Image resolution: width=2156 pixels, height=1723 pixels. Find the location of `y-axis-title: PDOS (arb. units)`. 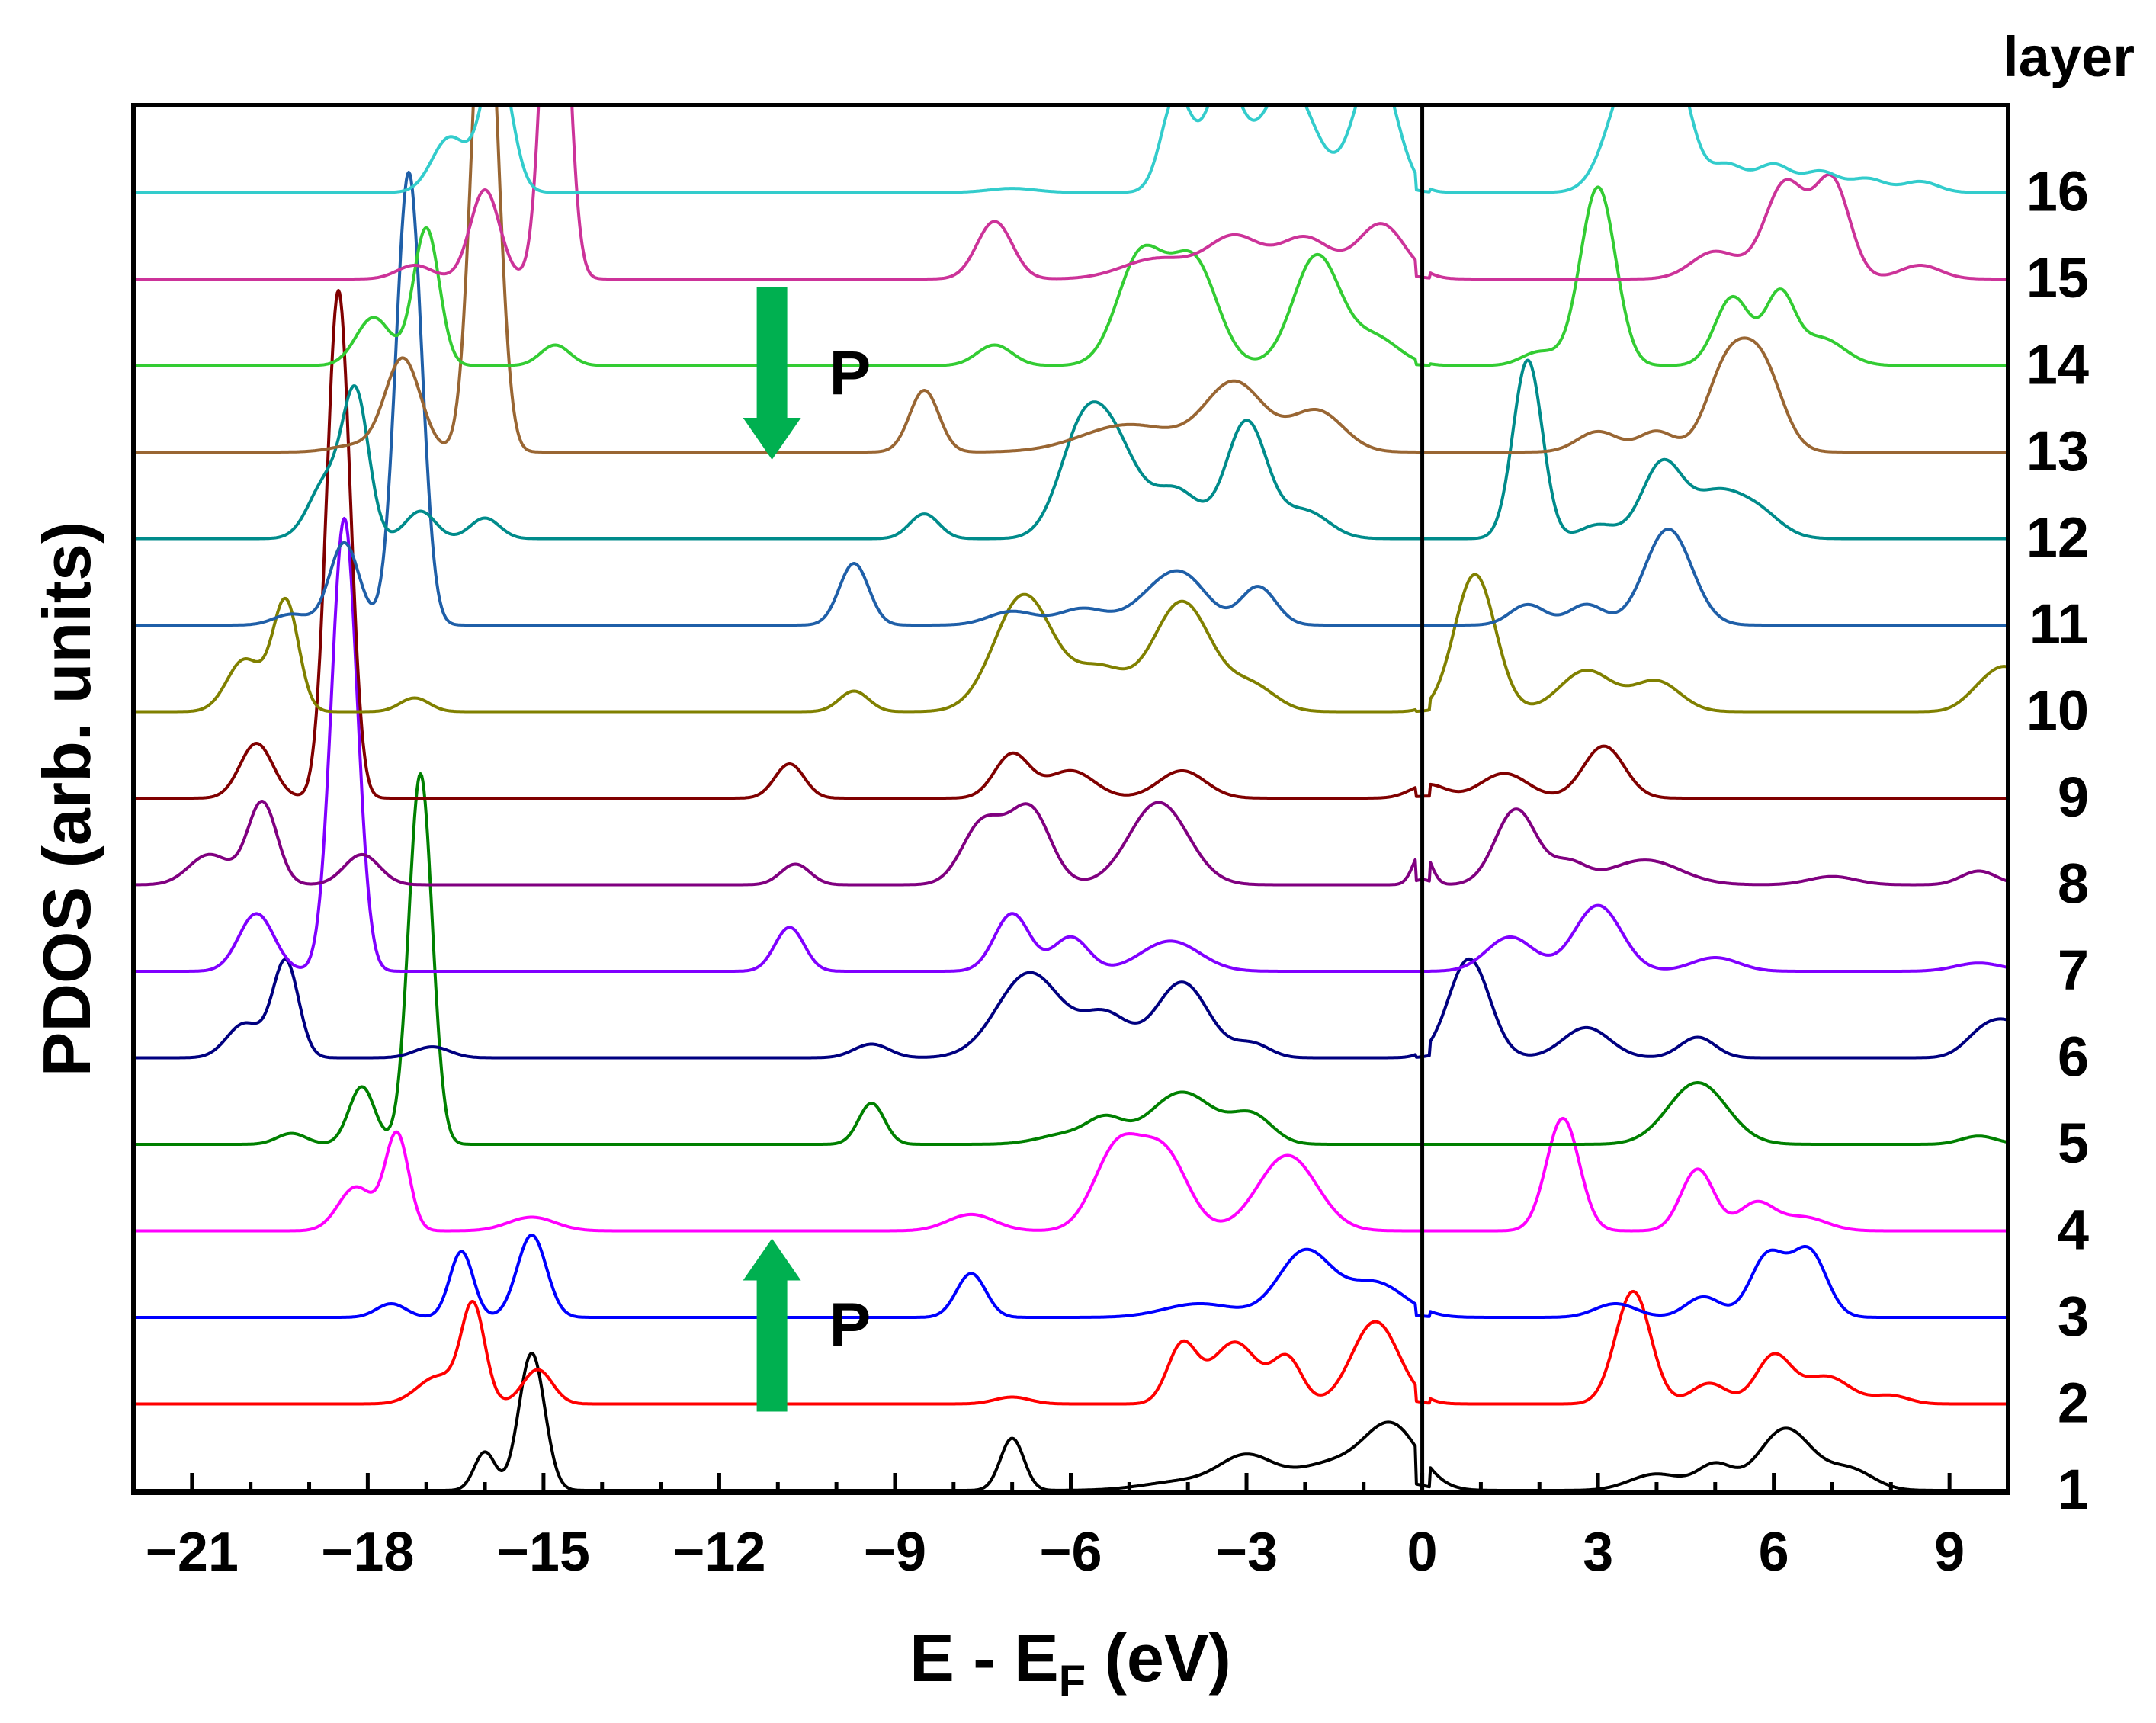

y-axis-title: PDOS (arb. units) is located at coordinates (66, 799).